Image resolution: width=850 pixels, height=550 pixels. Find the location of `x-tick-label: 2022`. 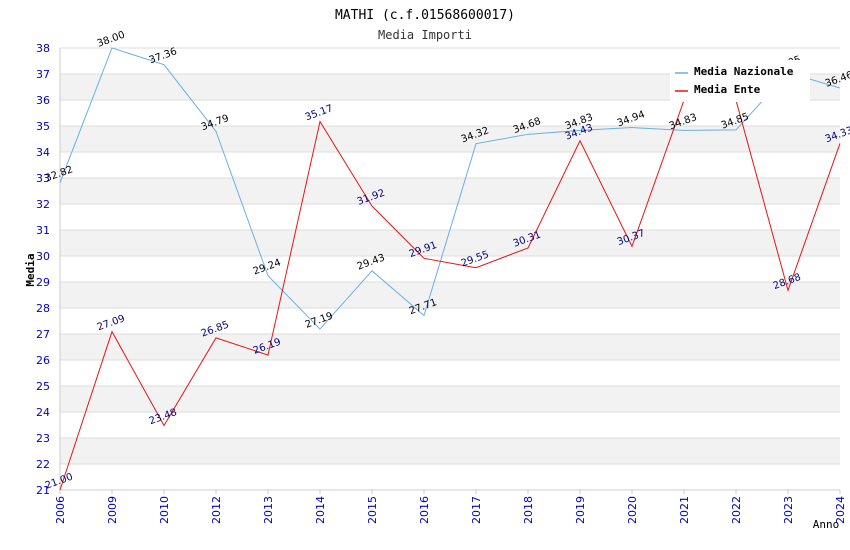

x-tick-label: 2022 is located at coordinates (736, 510).